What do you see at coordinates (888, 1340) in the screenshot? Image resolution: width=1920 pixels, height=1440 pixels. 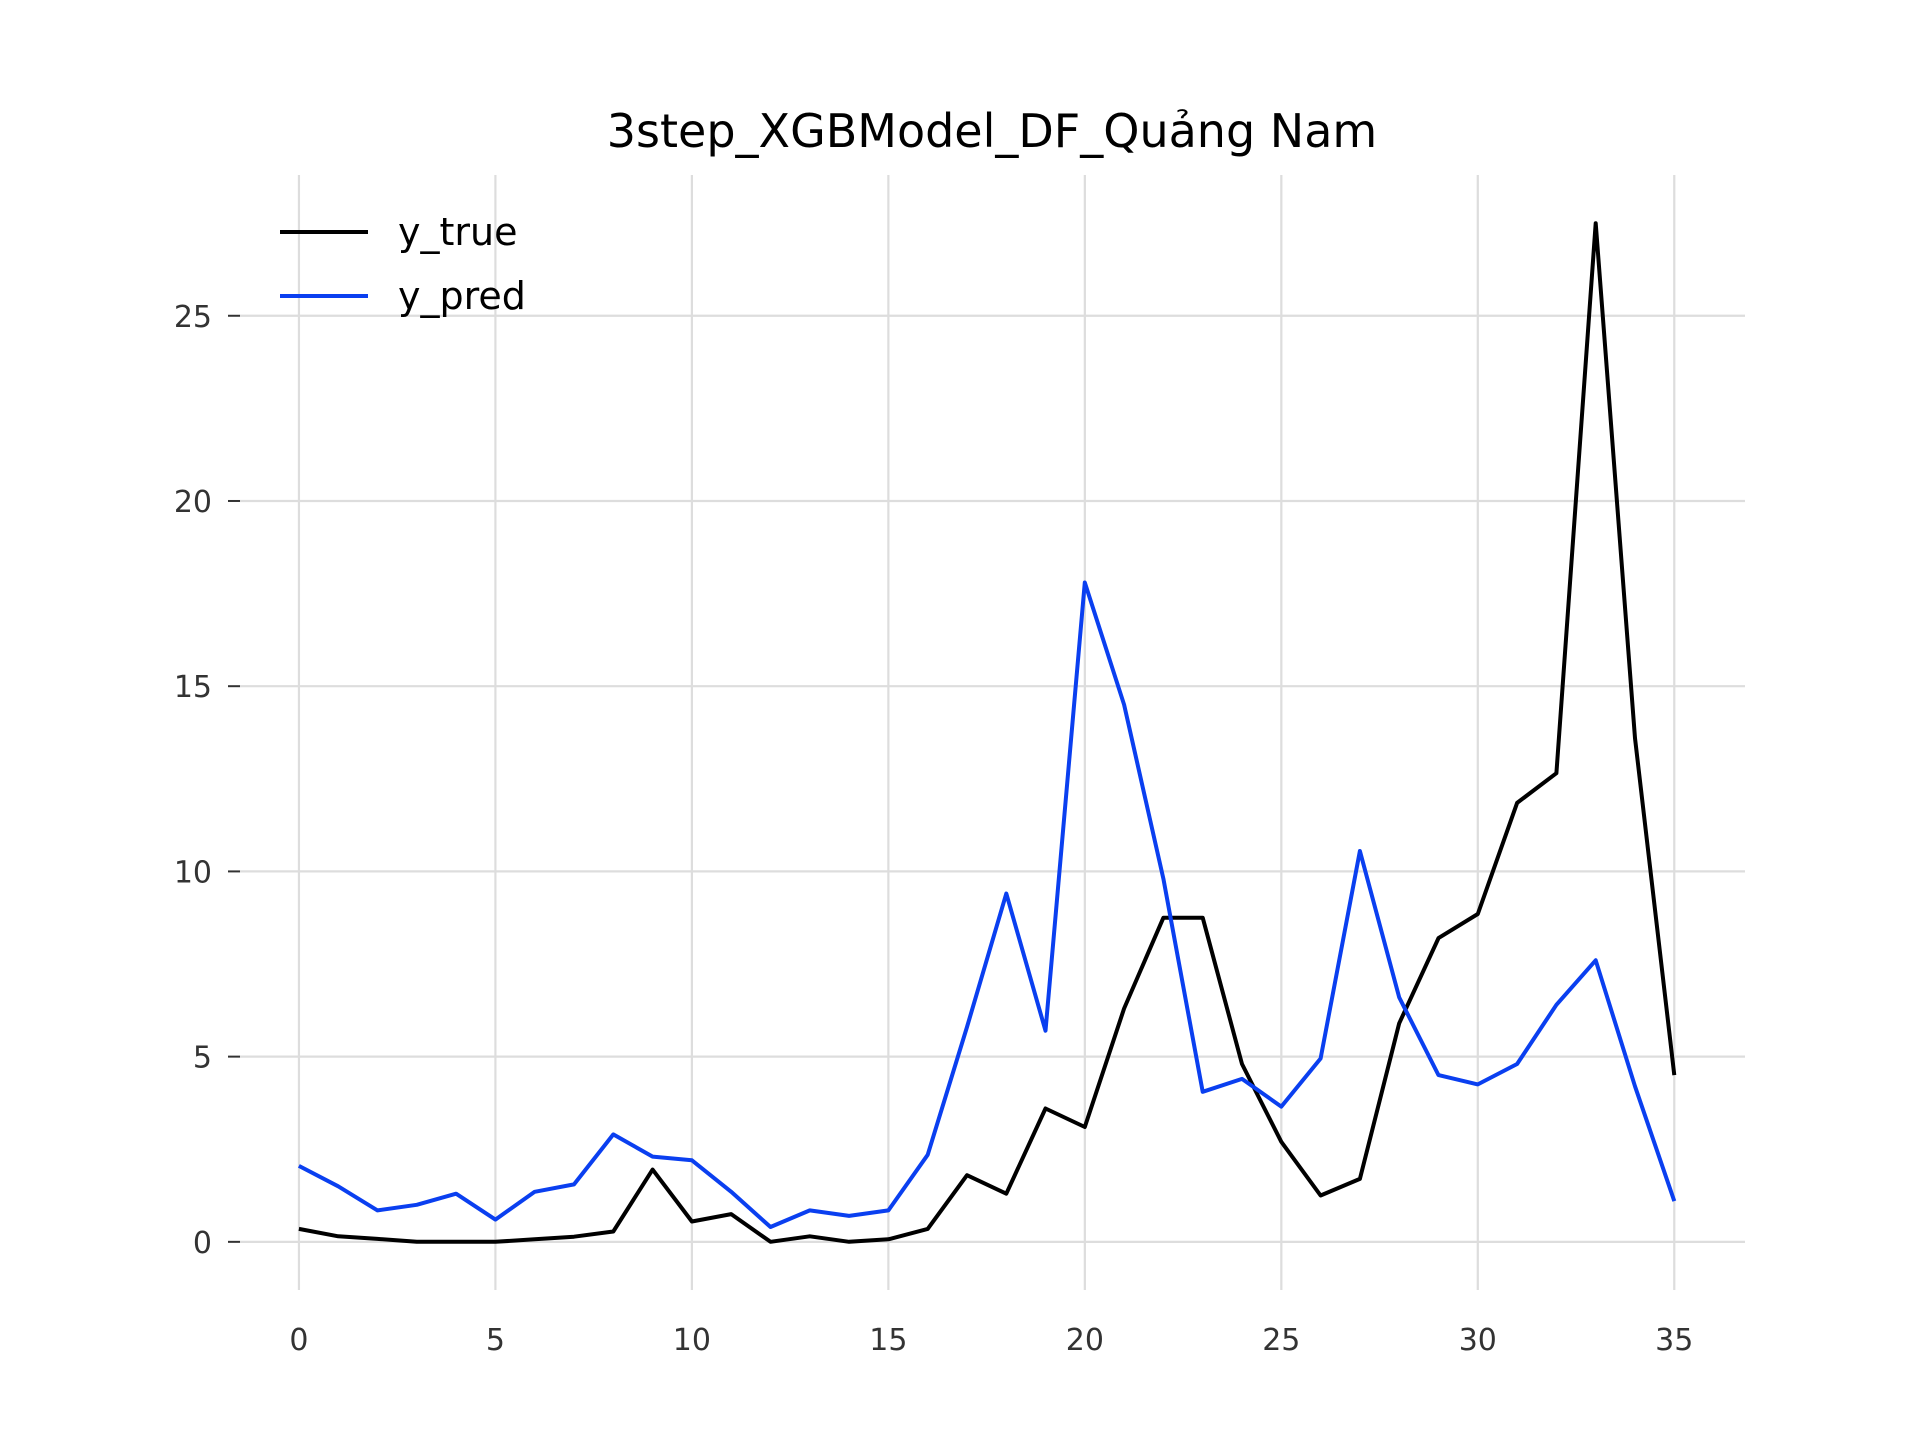 I see `x-tick-label: 15` at bounding box center [888, 1340].